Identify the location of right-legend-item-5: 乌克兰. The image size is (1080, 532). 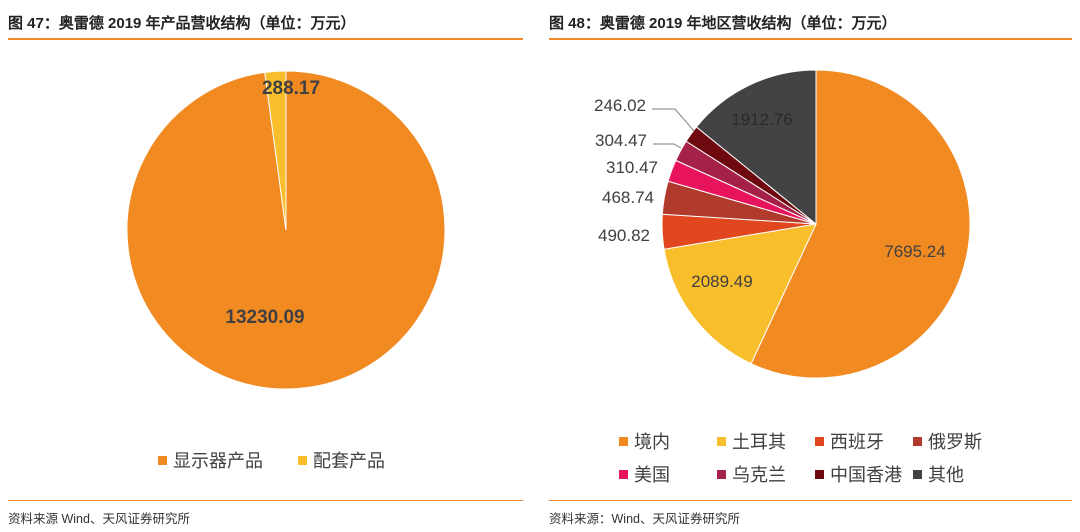
(766, 474).